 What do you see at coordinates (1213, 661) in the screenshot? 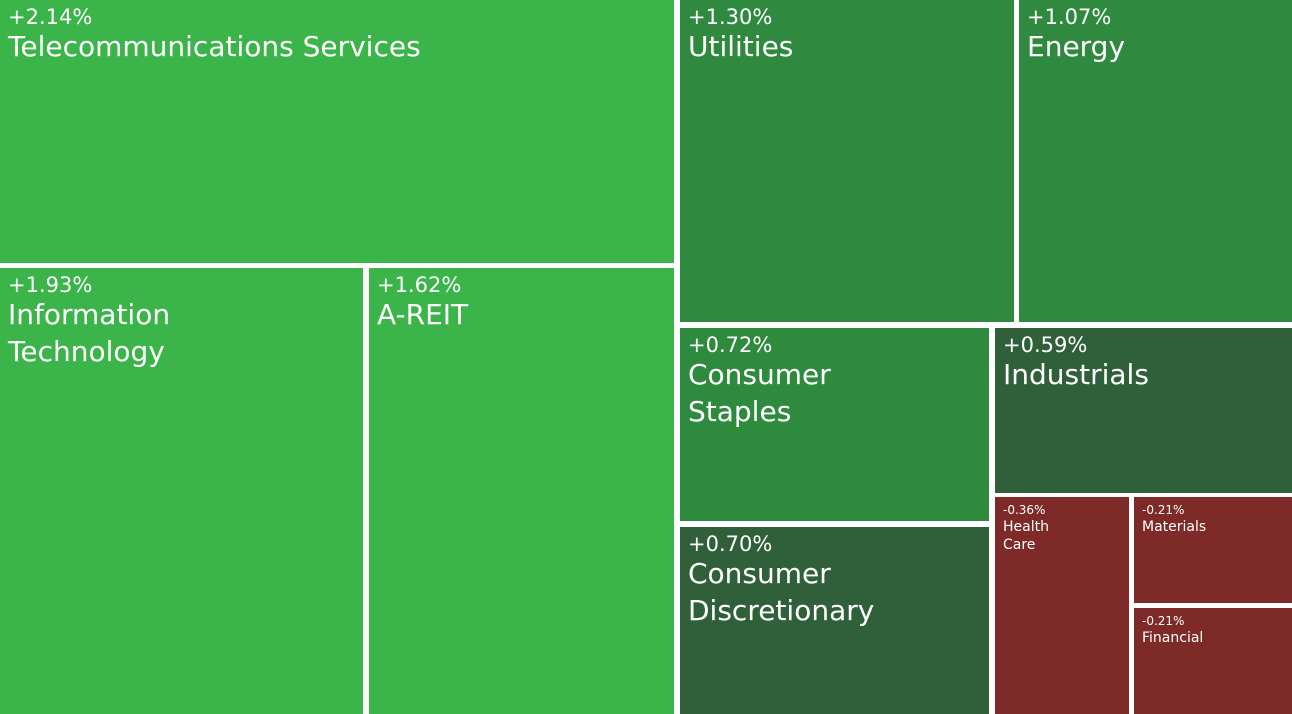
I see `tile: -0.21% Financial` at bounding box center [1213, 661].